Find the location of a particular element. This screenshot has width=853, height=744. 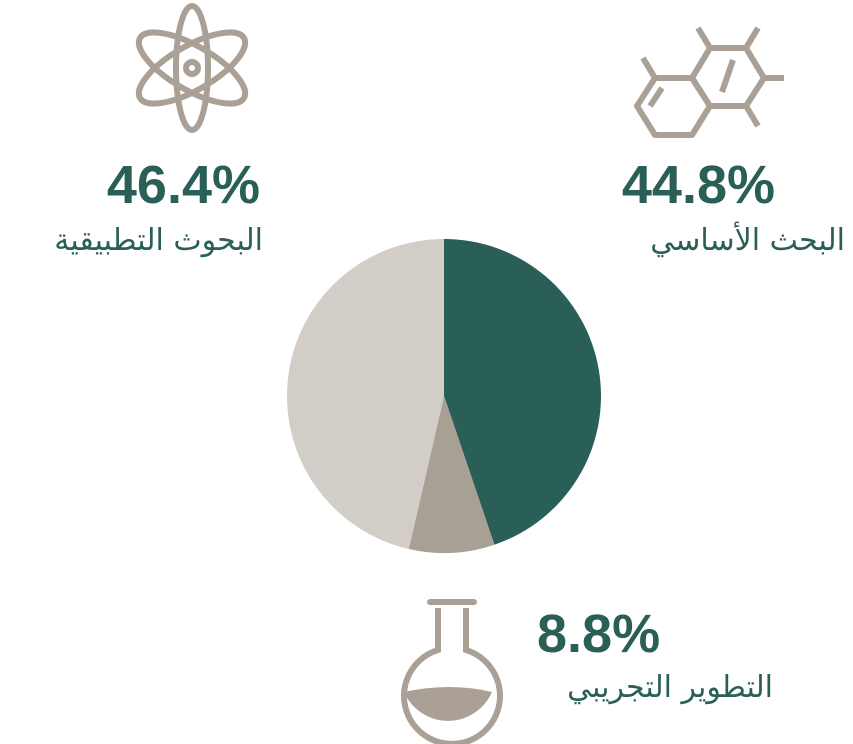

molecule-icon is located at coordinates (709, 82).